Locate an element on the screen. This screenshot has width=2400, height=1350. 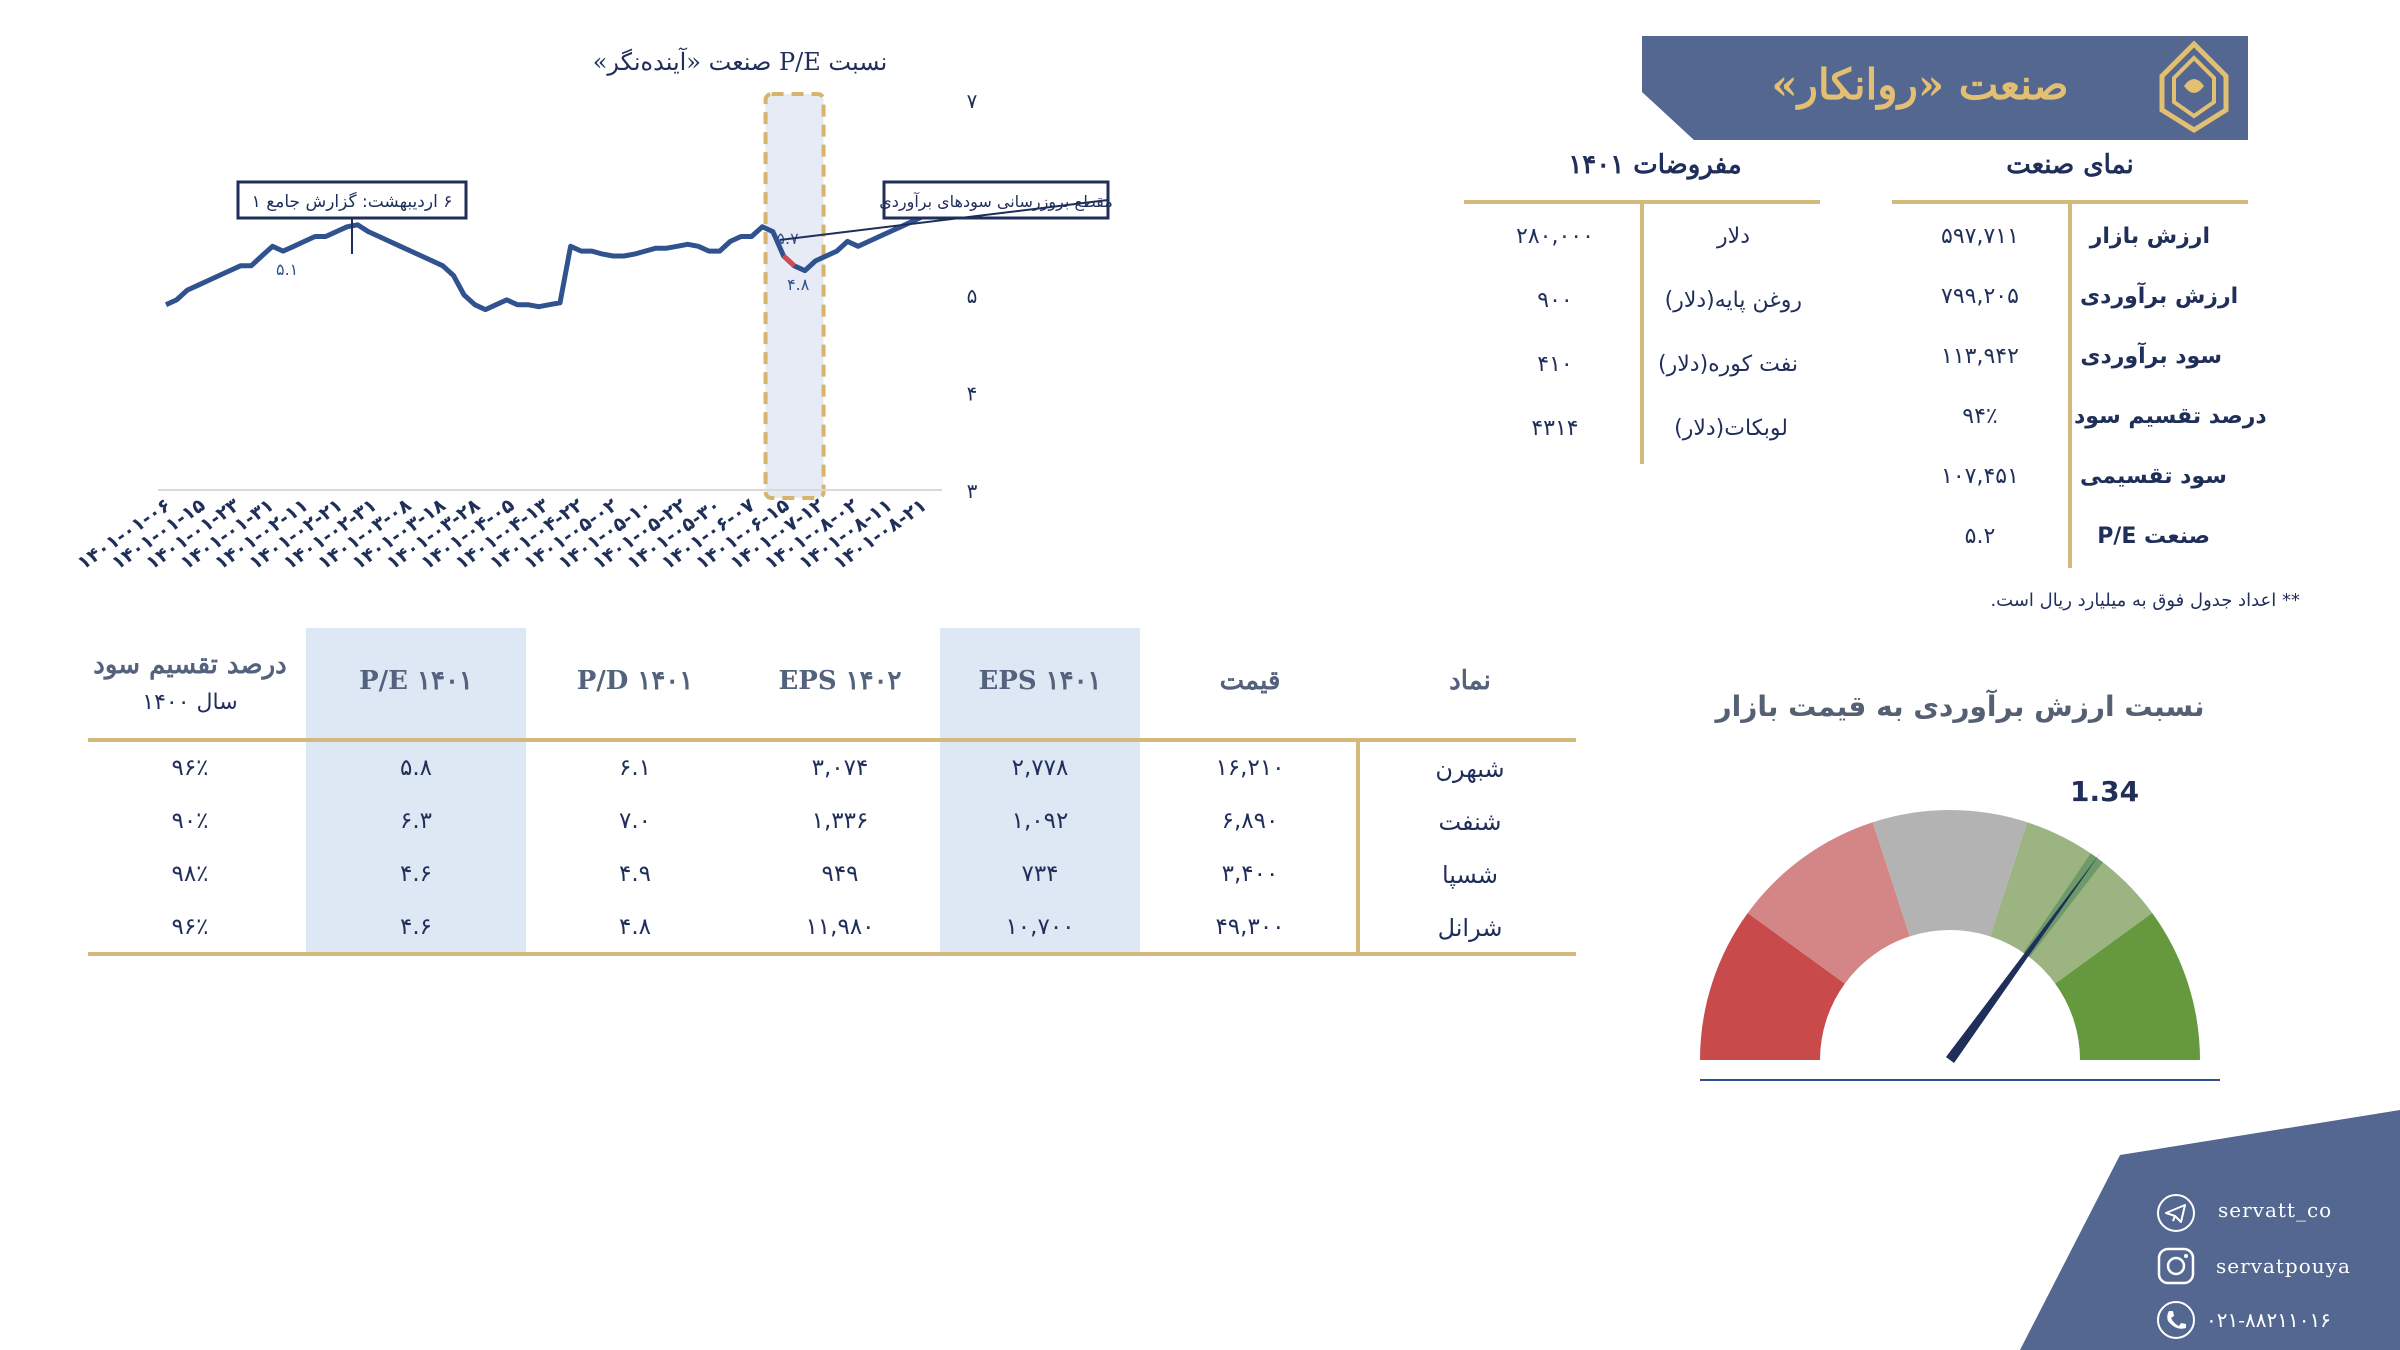
overview-label: سود برآوردی is located at coordinates (2151, 356).